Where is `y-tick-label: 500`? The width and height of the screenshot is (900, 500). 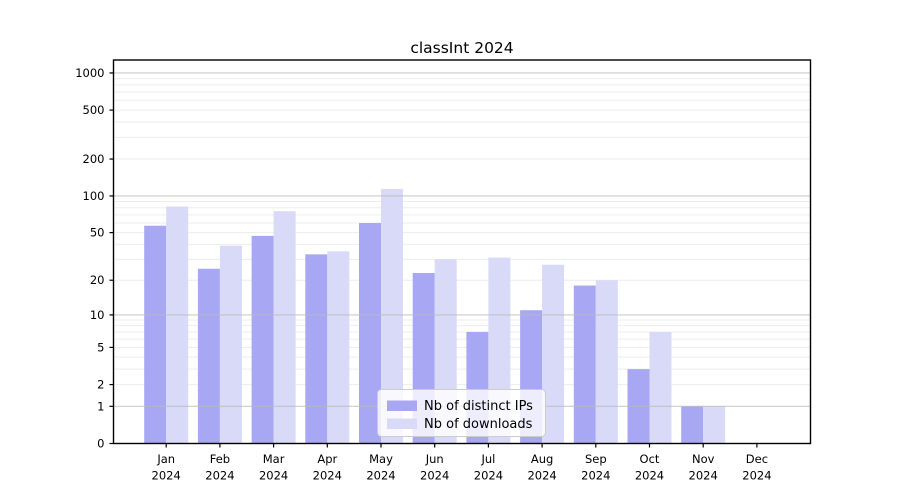 y-tick-label: 500 is located at coordinates (94, 110).